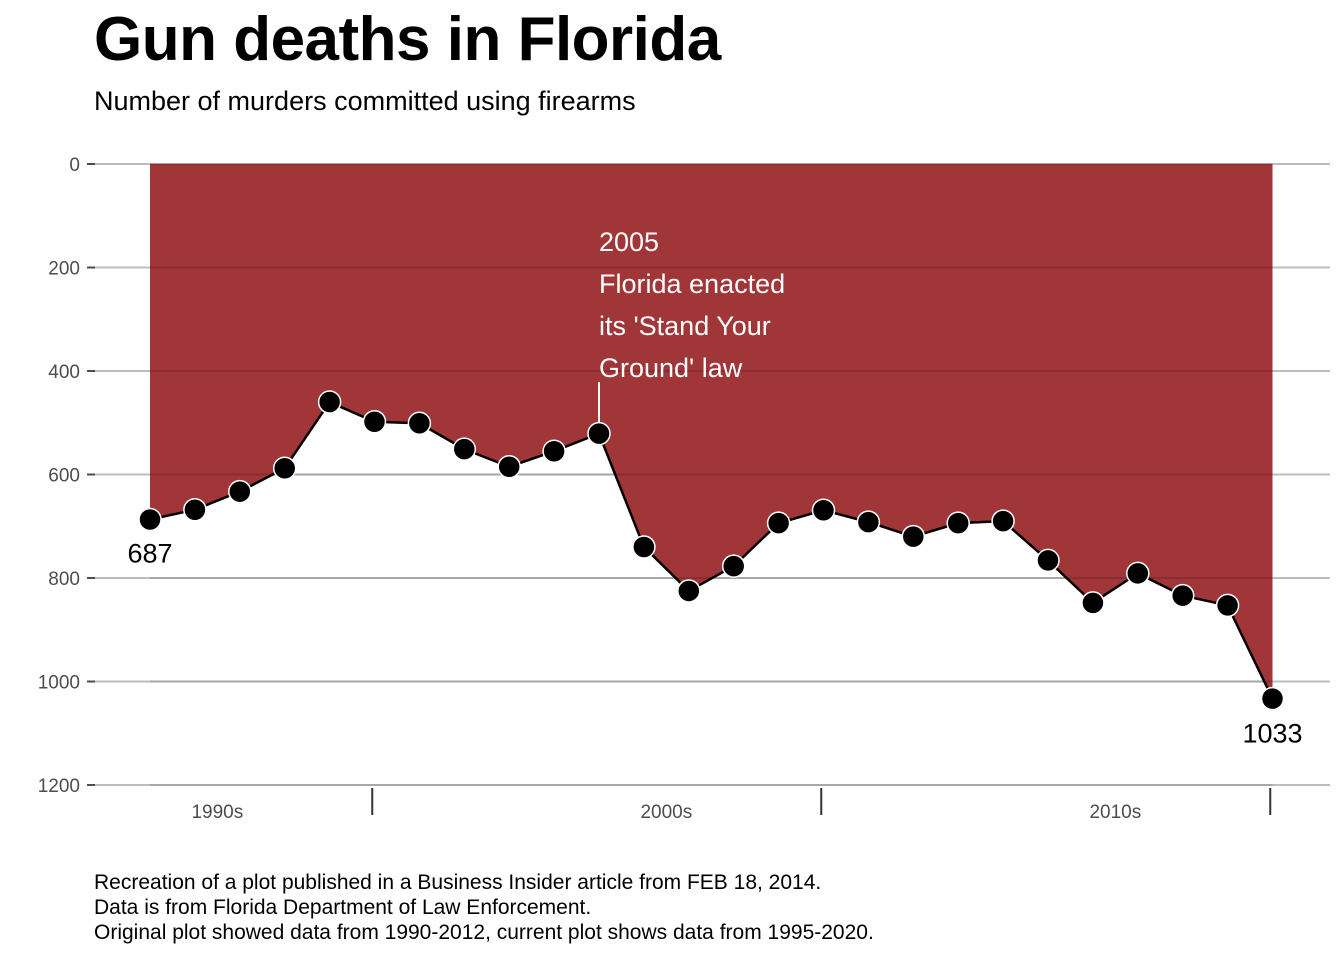 Image resolution: width=1344 pixels, height=960 pixels. Describe the element at coordinates (64, 476) in the screenshot. I see `y-tick-label: 600` at that location.